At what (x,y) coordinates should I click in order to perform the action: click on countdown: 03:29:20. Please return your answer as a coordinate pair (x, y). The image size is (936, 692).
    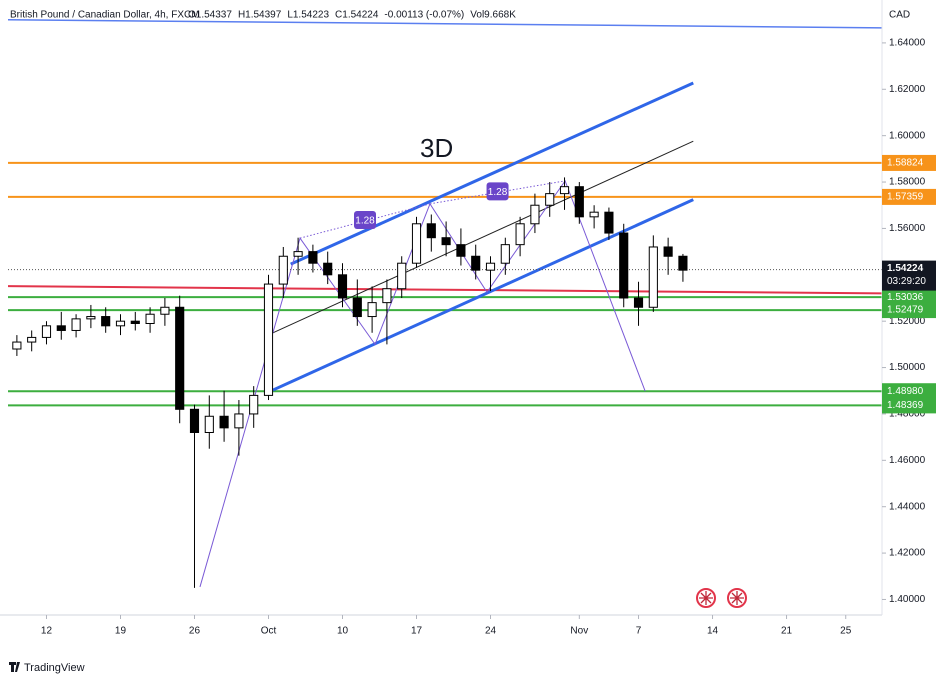
    Looking at the image, I should click on (906, 281).